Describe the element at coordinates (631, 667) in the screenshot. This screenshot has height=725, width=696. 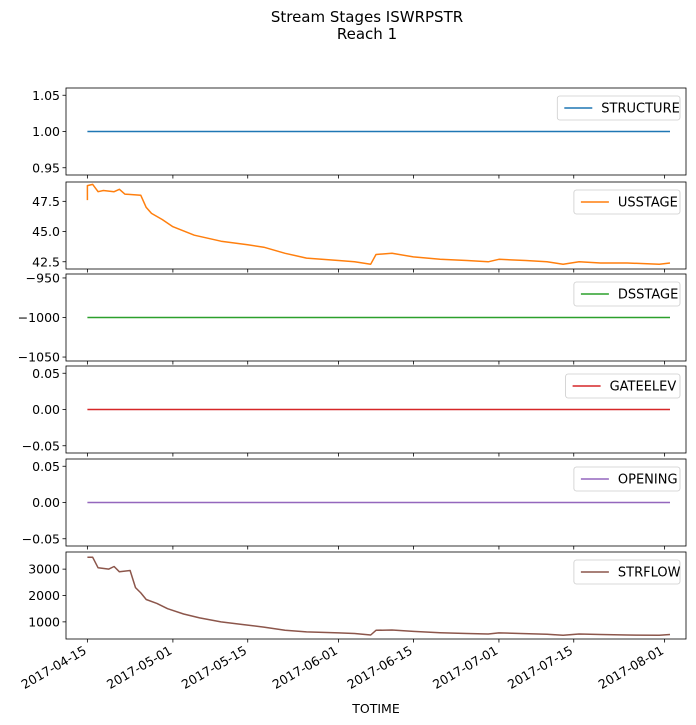
I see `x-tick-label: 2017-08-01` at that location.